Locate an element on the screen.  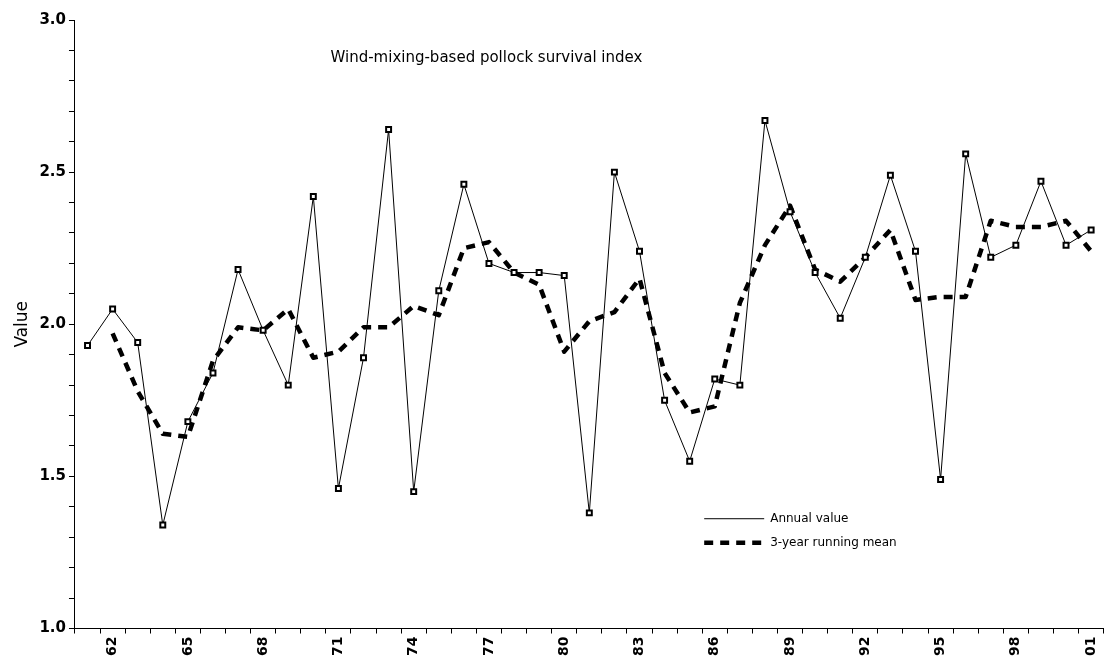
legend-label: 3-year running mean is located at coordinates (833, 541).